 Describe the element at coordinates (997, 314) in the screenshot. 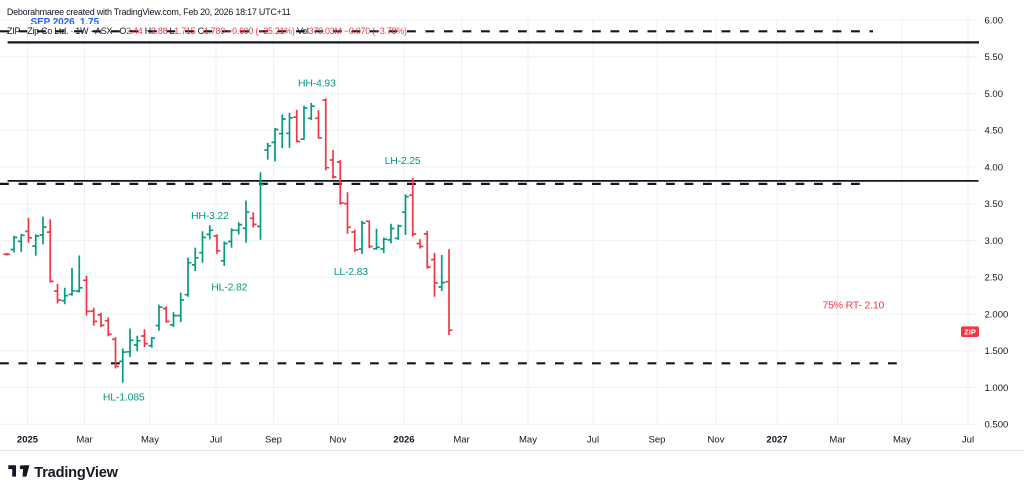

I see `svg-text: 2.000` at that location.